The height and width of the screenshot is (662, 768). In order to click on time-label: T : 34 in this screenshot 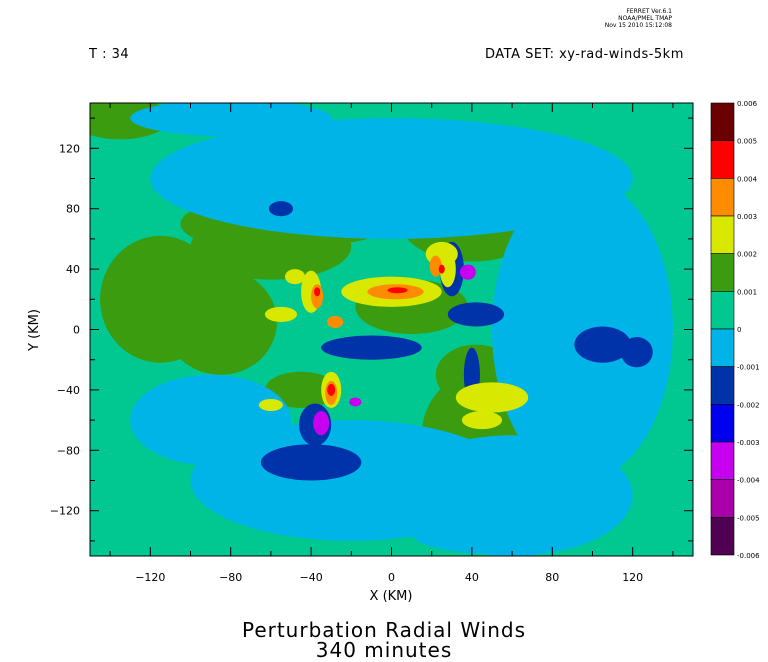, I will do `click(109, 54)`.